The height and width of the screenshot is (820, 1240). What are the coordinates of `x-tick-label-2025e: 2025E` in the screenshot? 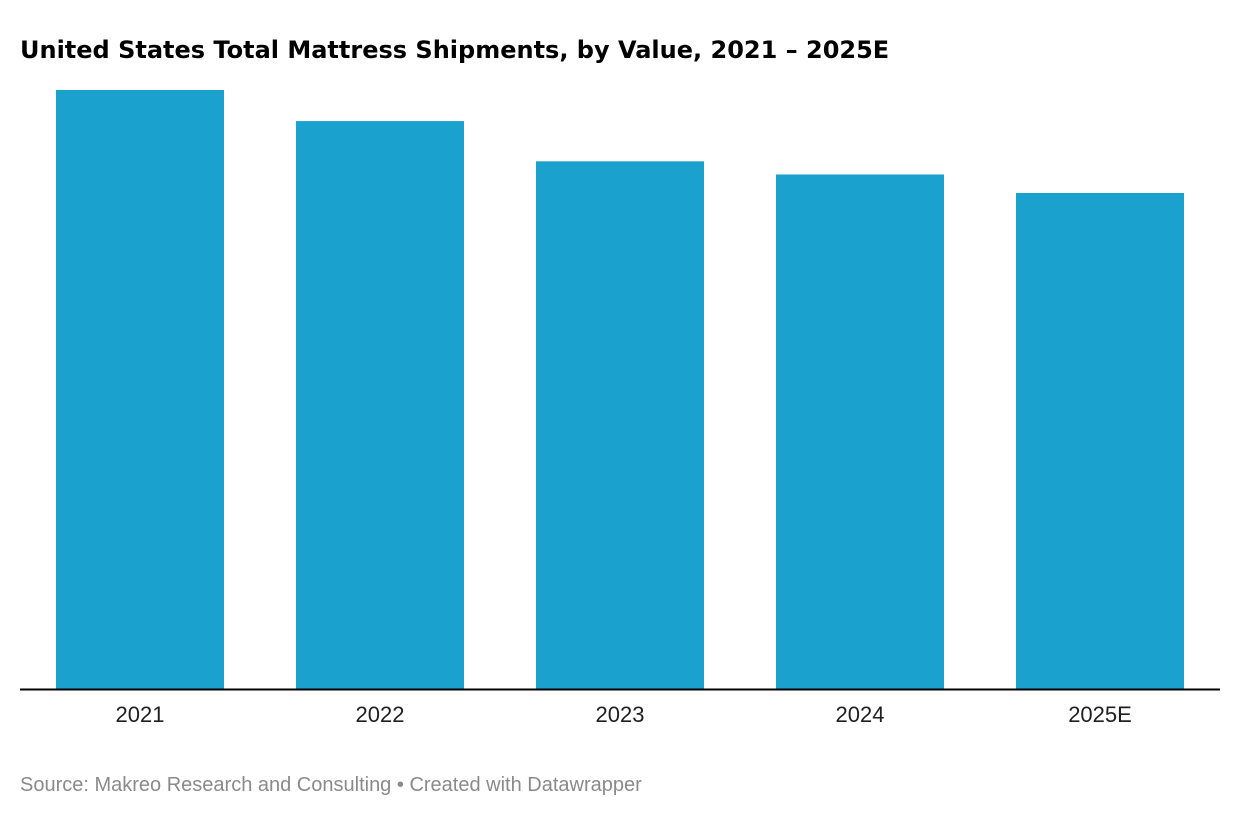 It's located at (1100, 714).